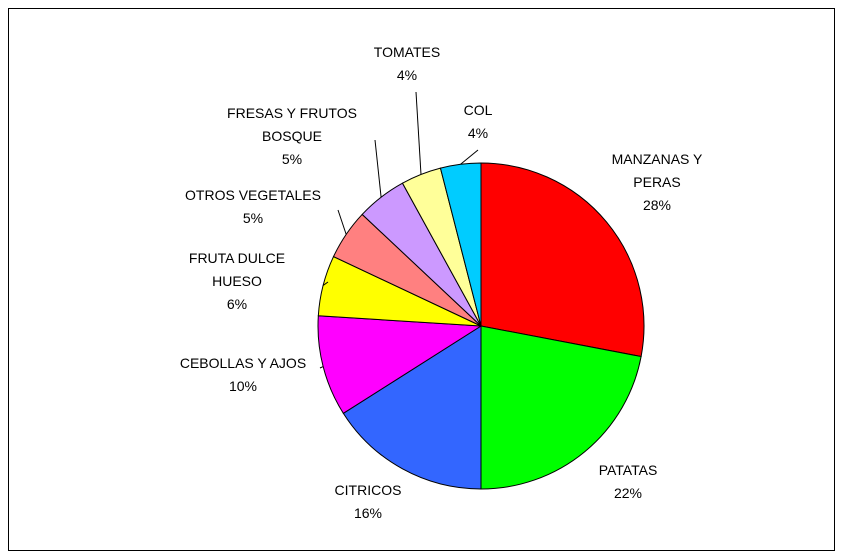 The width and height of the screenshot is (845, 559). I want to click on slice-label: CITRICOS 16%, so click(368, 502).